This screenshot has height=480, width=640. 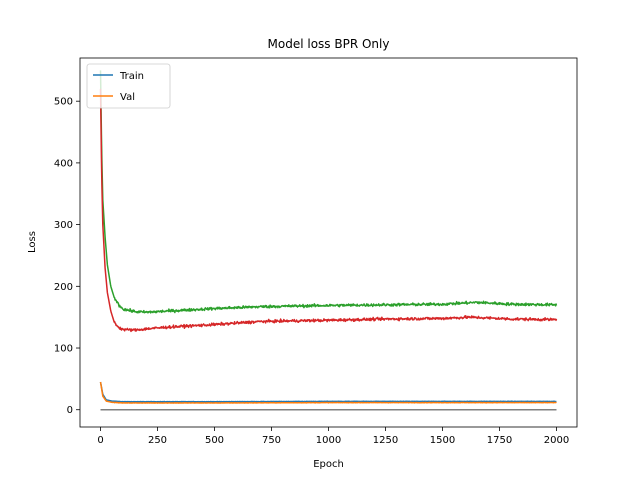 I want to click on x-tick-label: 250, so click(x=157, y=440).